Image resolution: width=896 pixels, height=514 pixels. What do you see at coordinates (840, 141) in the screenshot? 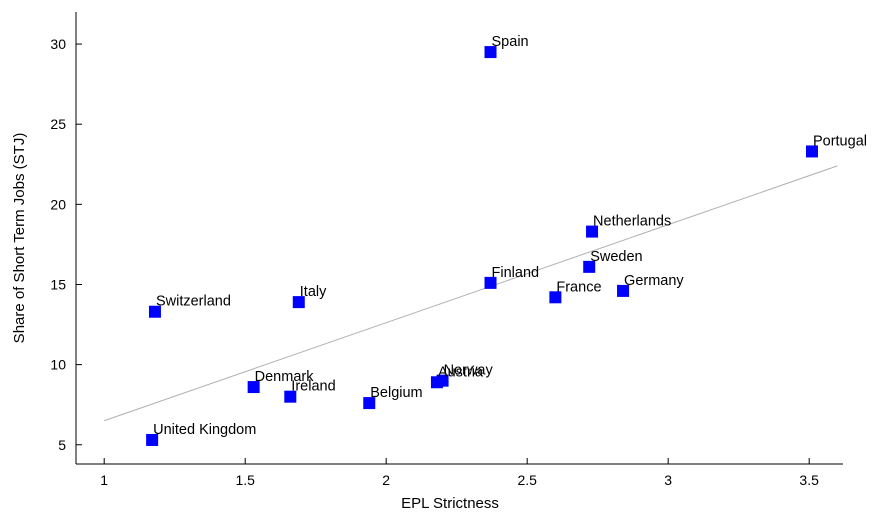
I see `point-label: Portugal` at bounding box center [840, 141].